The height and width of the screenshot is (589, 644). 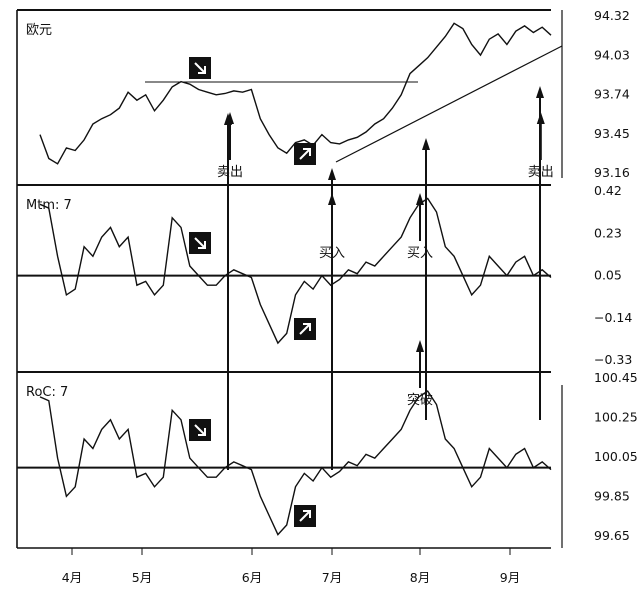 I want to click on month-label: 7月, so click(x=332, y=577).